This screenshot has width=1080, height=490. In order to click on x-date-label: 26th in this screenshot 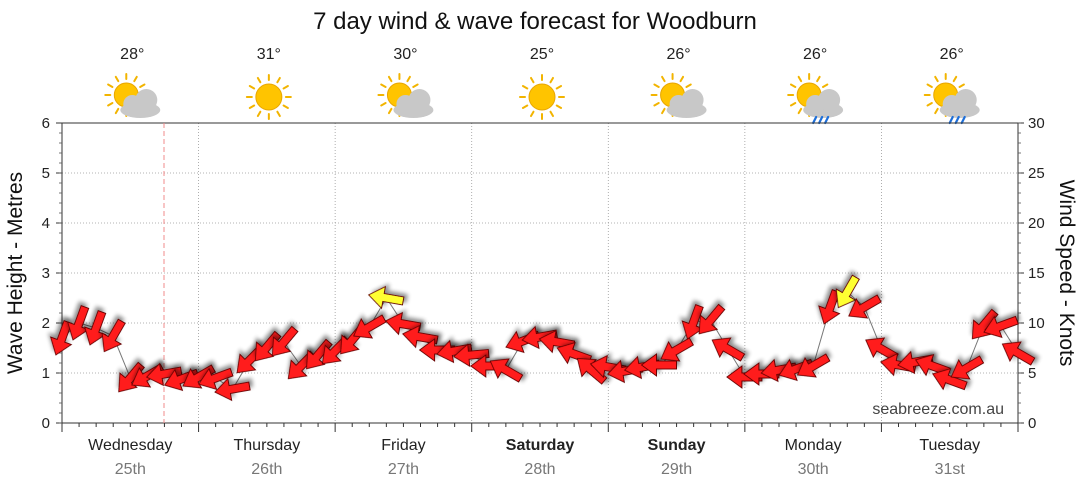, I will do `click(266, 469)`.